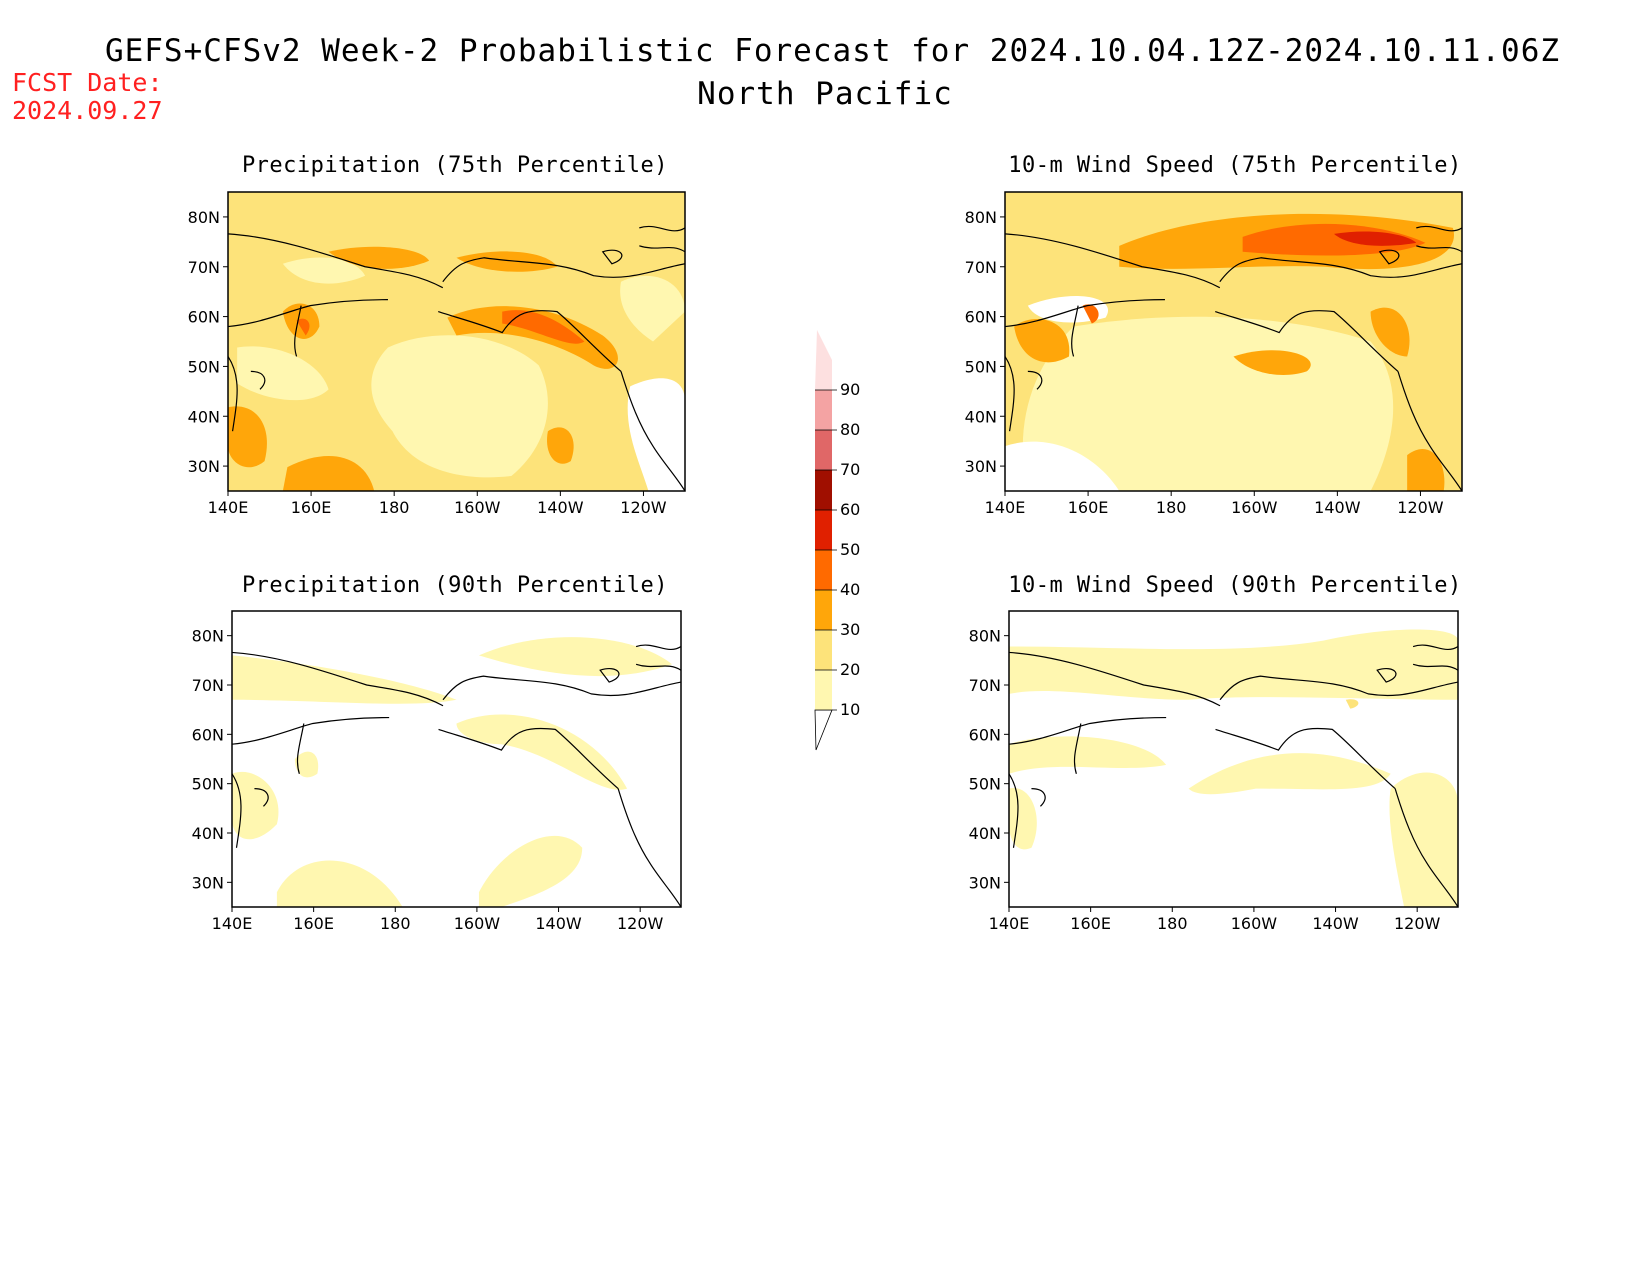 This screenshot has width=1650, height=1275. I want to click on lat-tick-label: 60N, so click(208, 734).